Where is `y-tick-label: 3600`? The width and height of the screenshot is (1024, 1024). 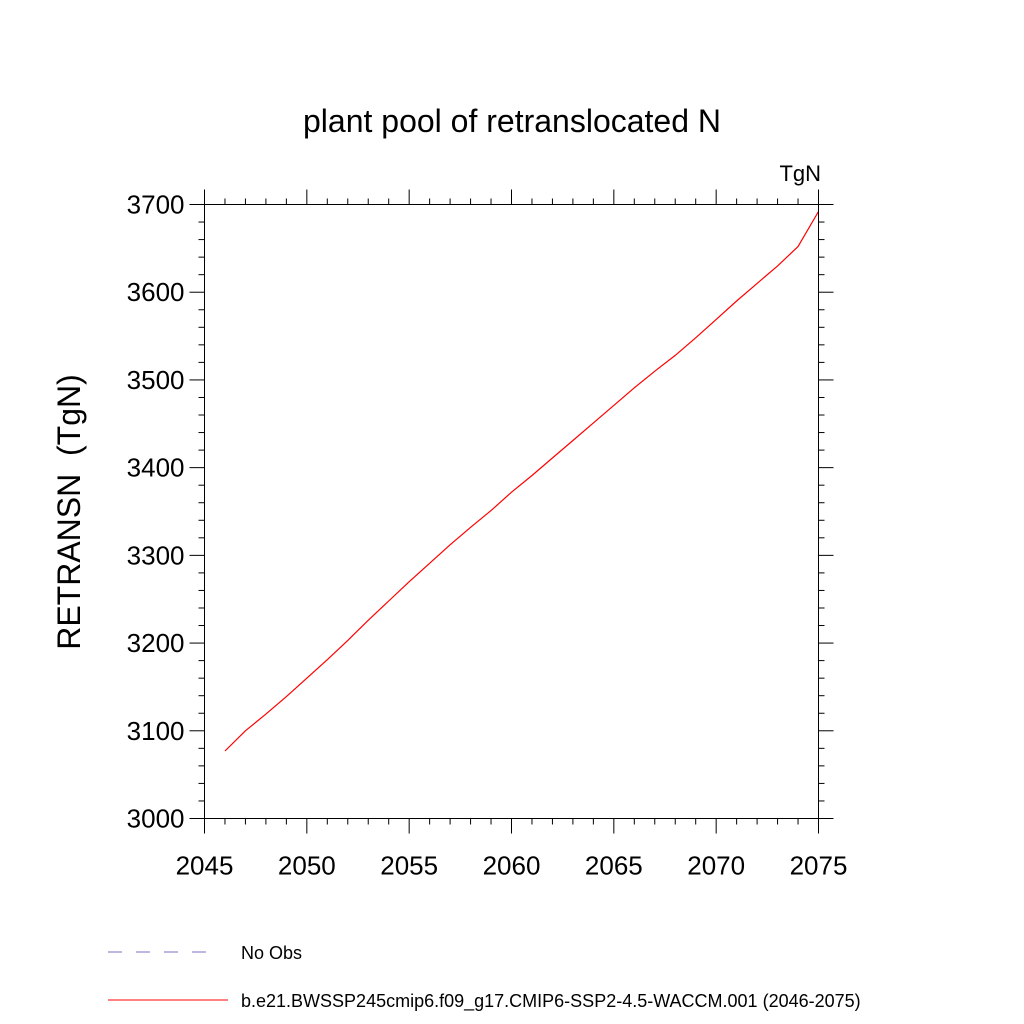
y-tick-label: 3600 is located at coordinates (156, 292).